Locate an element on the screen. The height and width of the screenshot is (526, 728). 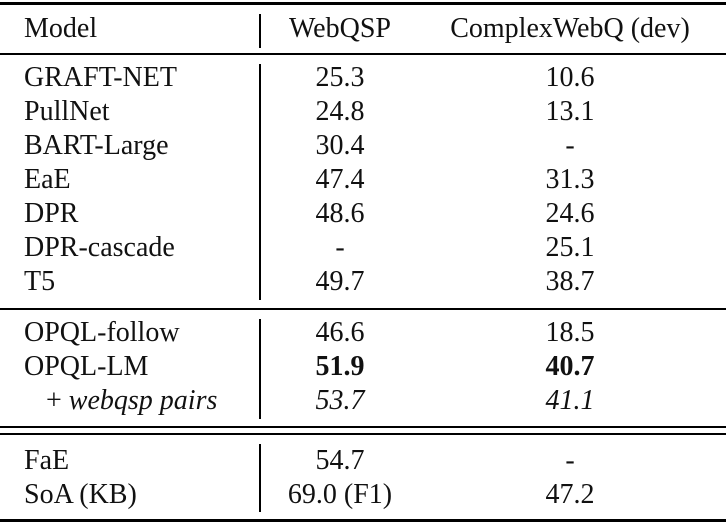
table-row: BART-Large 30.4 - is located at coordinates (364, 146).